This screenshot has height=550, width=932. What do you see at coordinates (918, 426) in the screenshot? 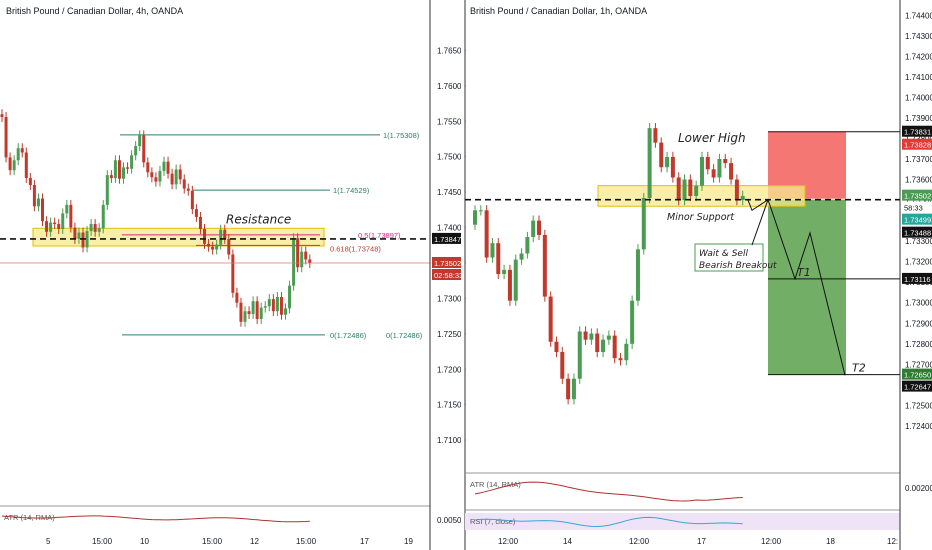
I see `right-y-tick: 1.72400` at bounding box center [918, 426].